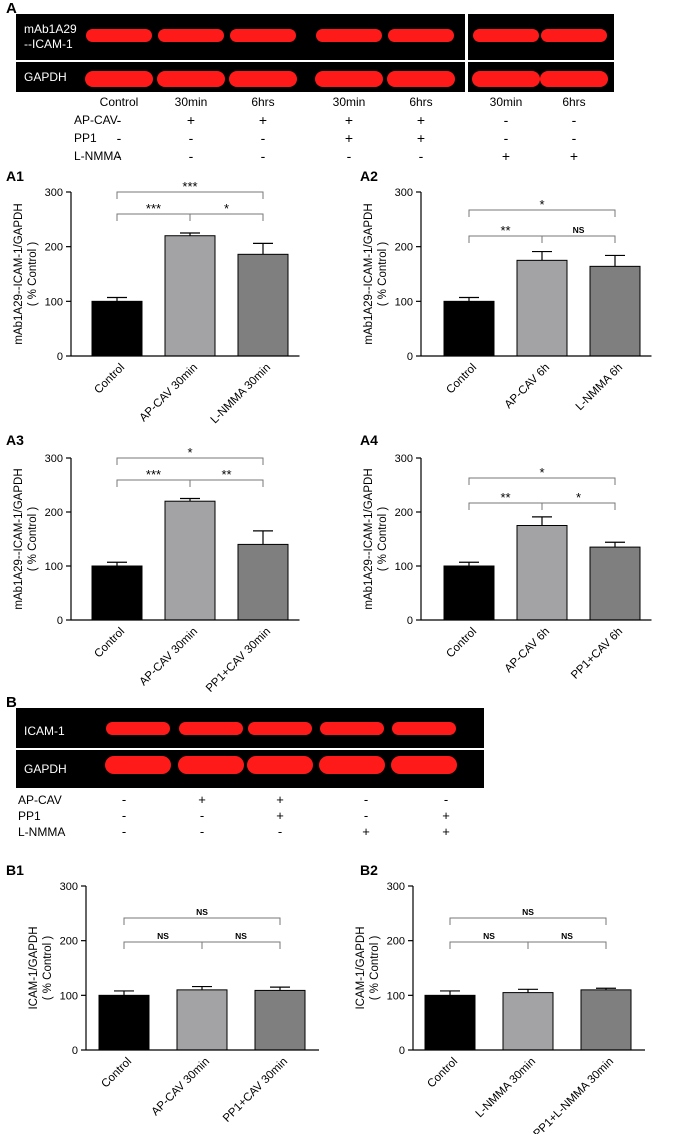 Image resolution: width=680 pixels, height=1135 pixels. What do you see at coordinates (15, 176) in the screenshot?
I see `chart-a1-letter: A1` at bounding box center [15, 176].